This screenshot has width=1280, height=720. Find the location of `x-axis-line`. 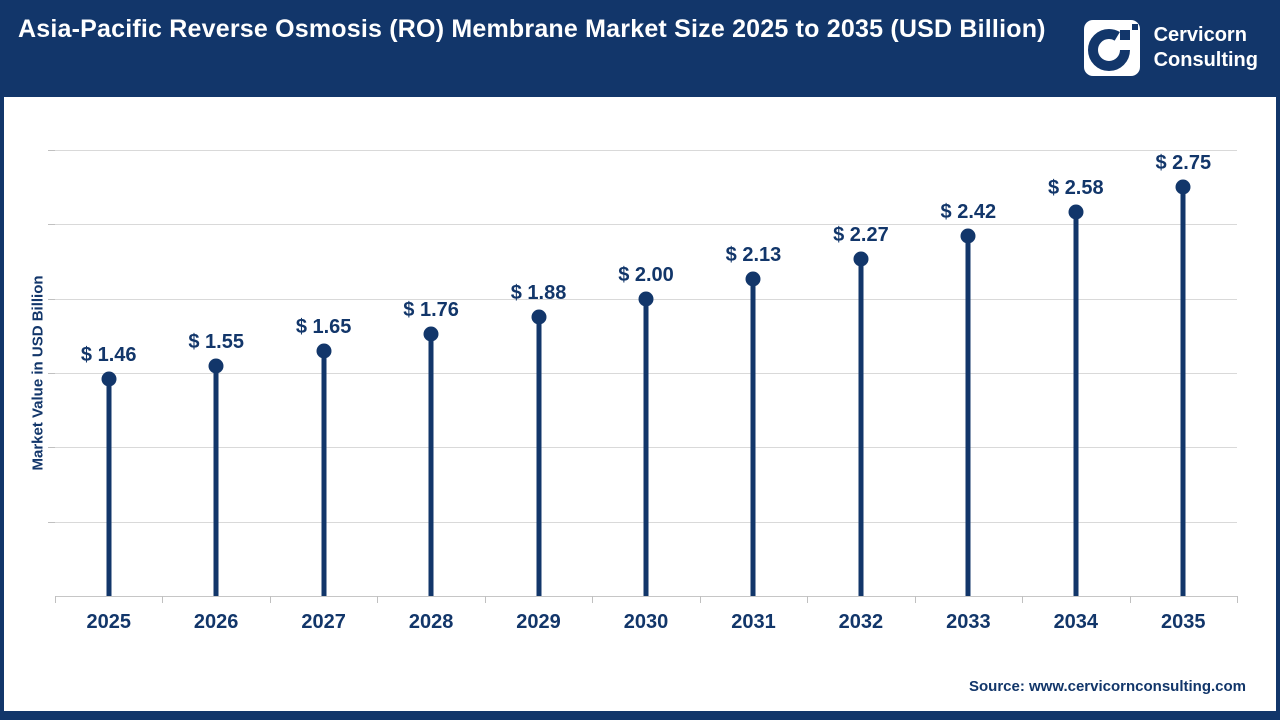

x-axis-line is located at coordinates (646, 596).